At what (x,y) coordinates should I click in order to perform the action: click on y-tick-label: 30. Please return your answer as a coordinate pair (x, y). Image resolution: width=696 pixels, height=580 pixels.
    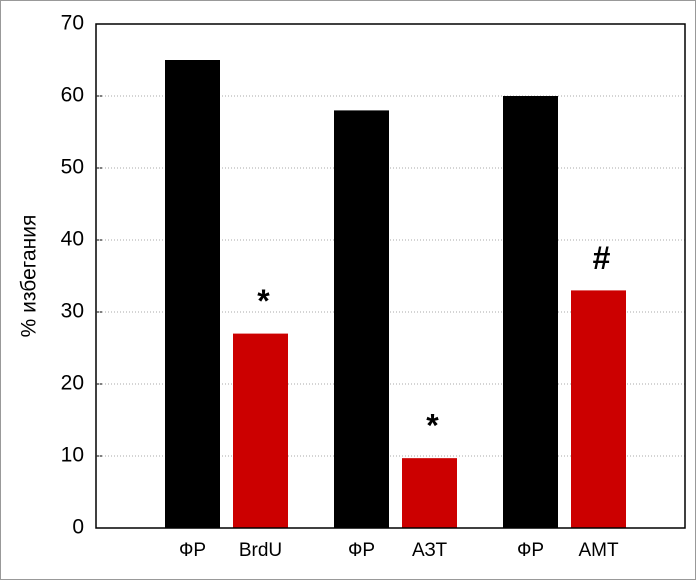
    Looking at the image, I should click on (72, 311).